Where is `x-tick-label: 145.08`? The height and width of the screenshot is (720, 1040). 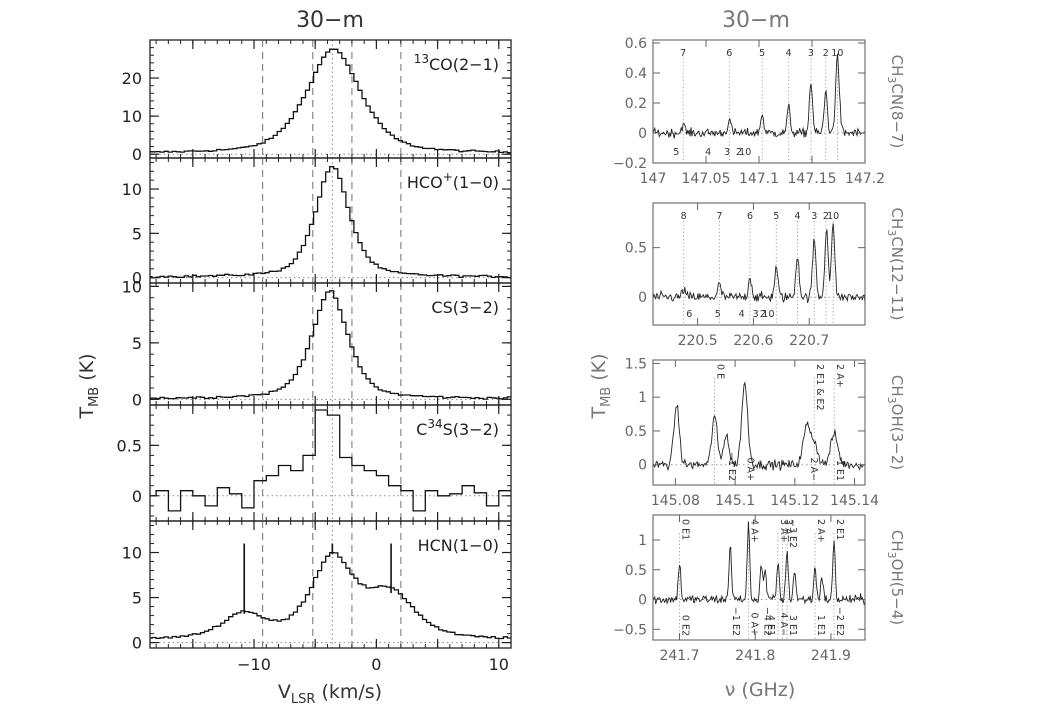 x-tick-label: 145.08 is located at coordinates (675, 501).